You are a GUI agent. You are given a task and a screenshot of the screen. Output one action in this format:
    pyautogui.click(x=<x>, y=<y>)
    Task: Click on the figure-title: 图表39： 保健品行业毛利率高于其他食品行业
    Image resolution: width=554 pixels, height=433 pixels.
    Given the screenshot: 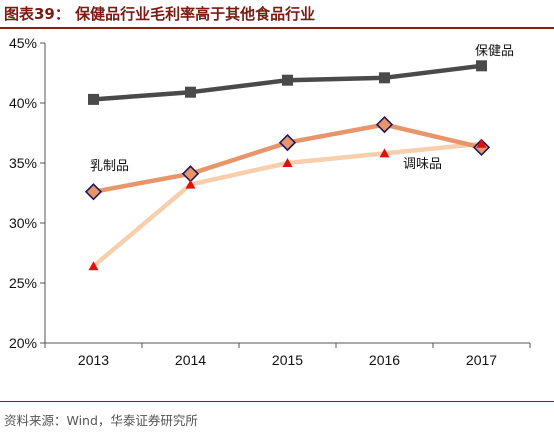 What is the action you would take?
    pyautogui.click(x=160, y=14)
    